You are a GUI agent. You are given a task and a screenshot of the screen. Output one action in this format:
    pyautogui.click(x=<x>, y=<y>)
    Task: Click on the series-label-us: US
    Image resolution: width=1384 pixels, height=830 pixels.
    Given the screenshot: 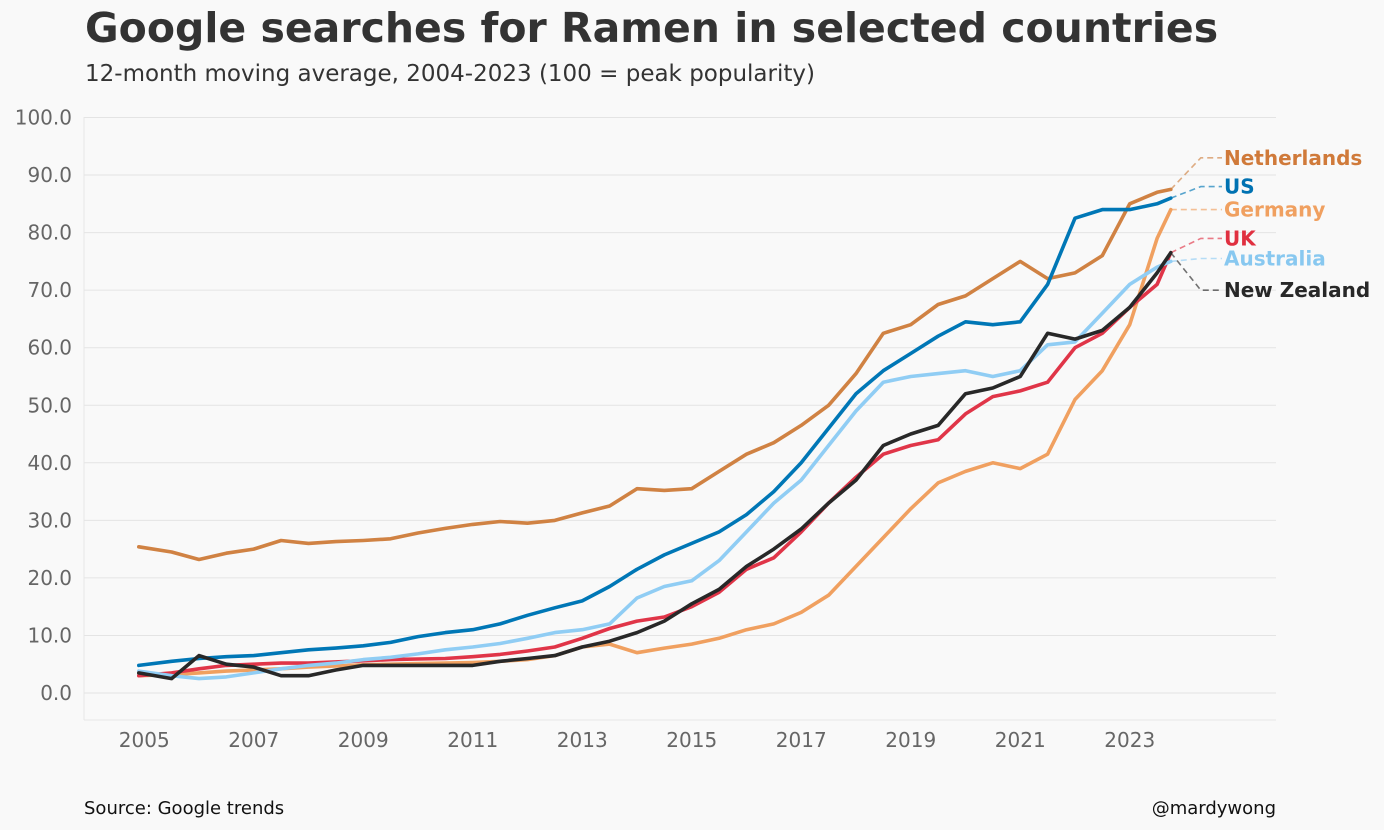 What is the action you would take?
    pyautogui.click(x=1239, y=187)
    